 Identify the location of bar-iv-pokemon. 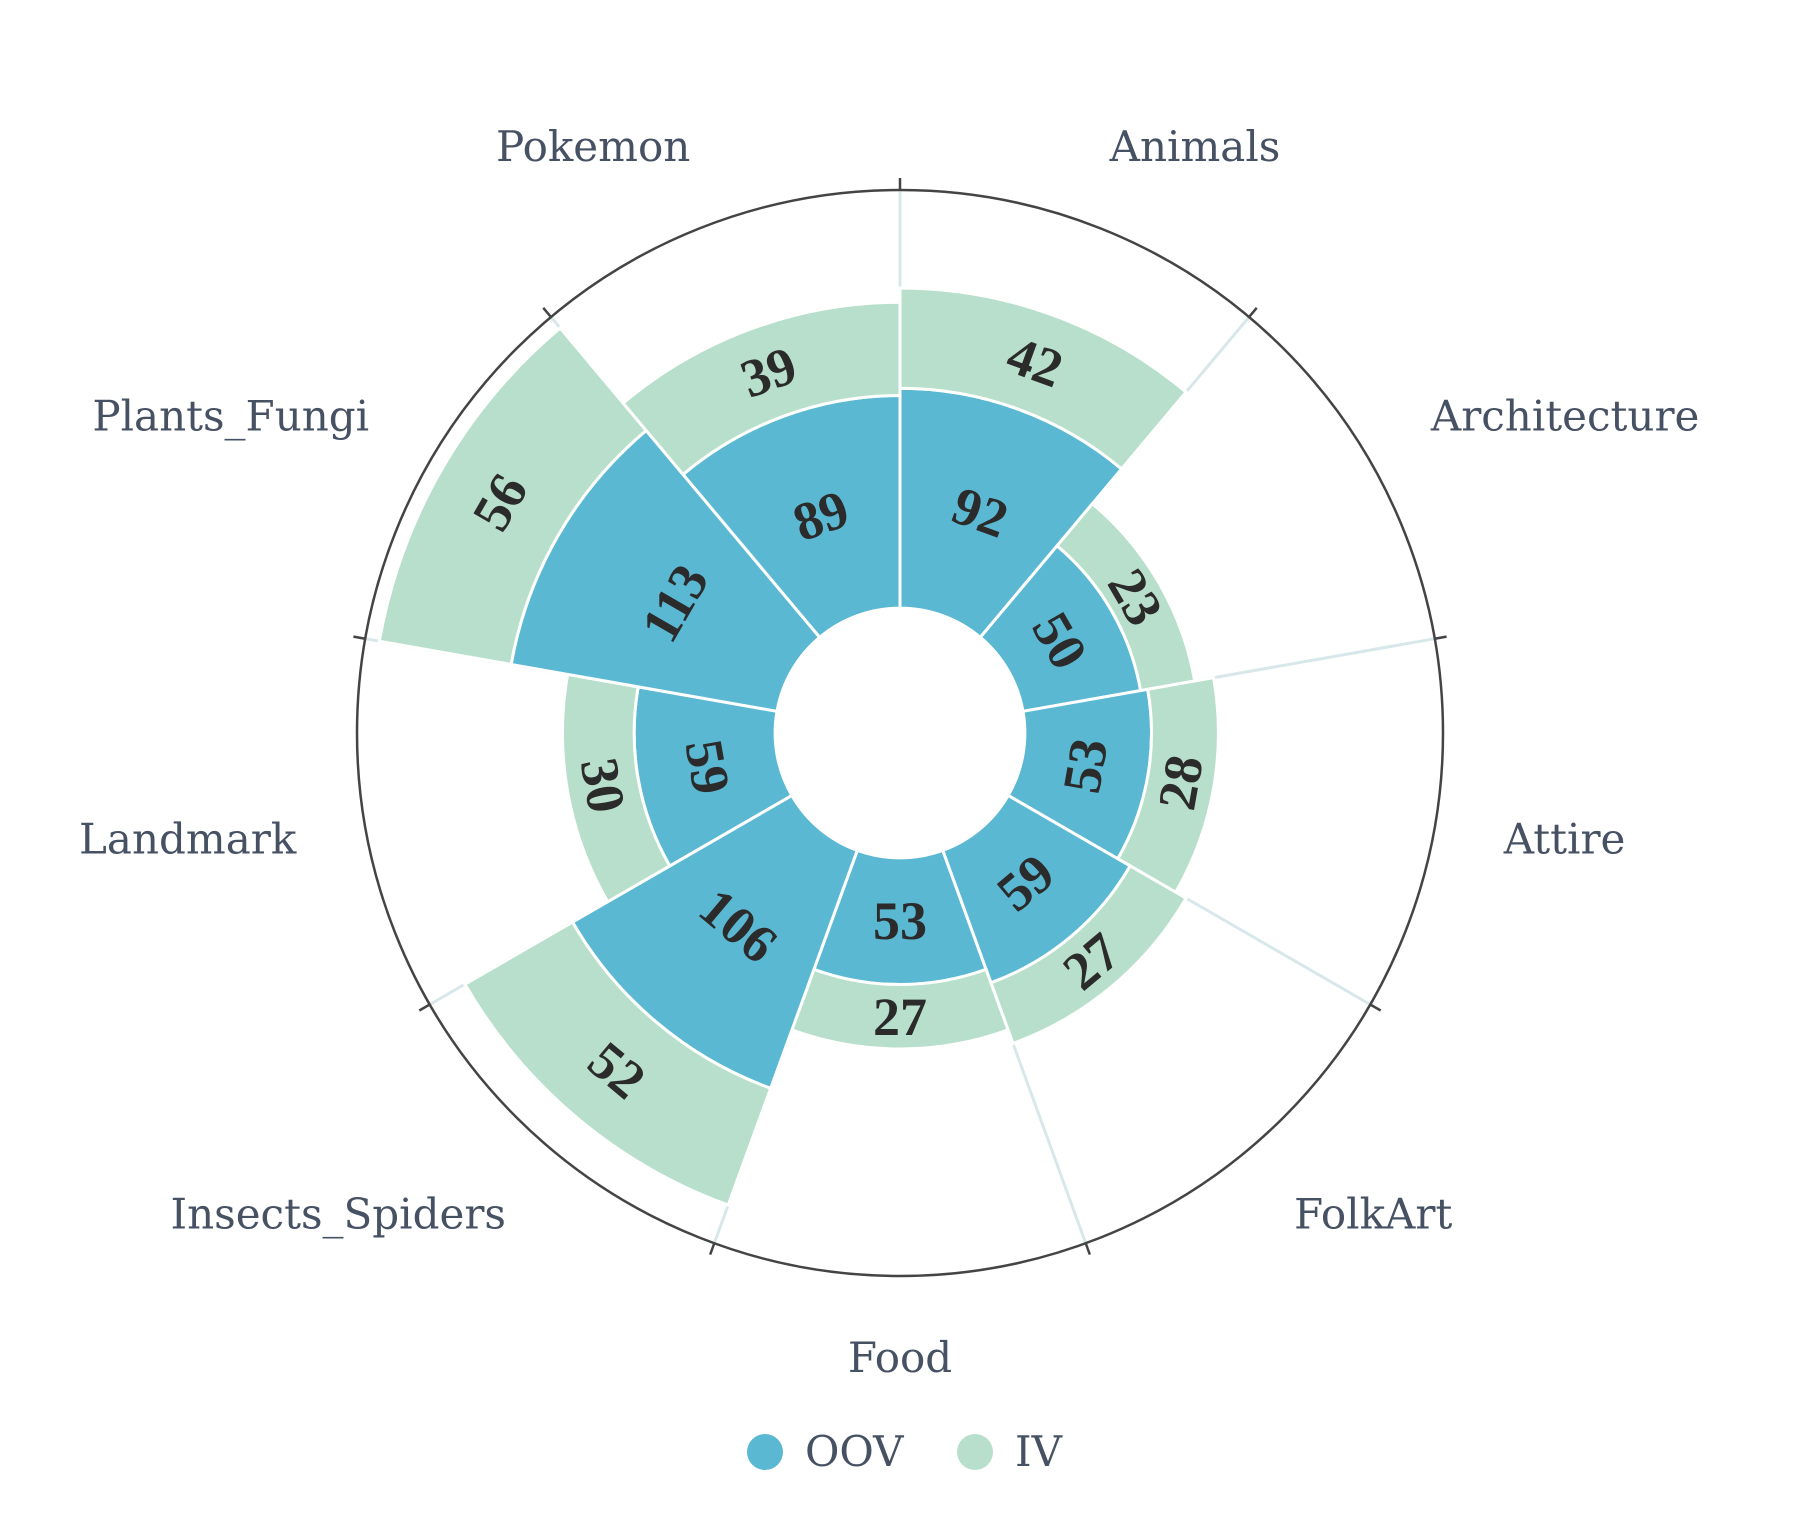
(761, 388).